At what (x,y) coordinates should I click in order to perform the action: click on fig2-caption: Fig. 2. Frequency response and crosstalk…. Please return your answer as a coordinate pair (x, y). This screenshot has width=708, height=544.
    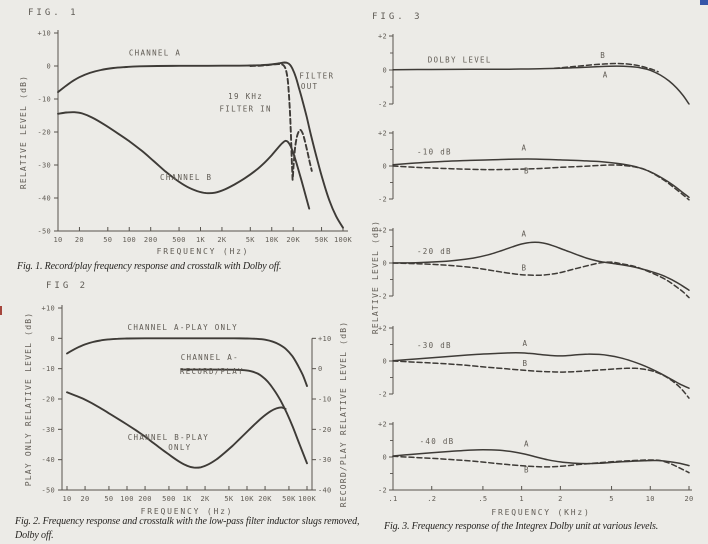
    Looking at the image, I should click on (187, 528).